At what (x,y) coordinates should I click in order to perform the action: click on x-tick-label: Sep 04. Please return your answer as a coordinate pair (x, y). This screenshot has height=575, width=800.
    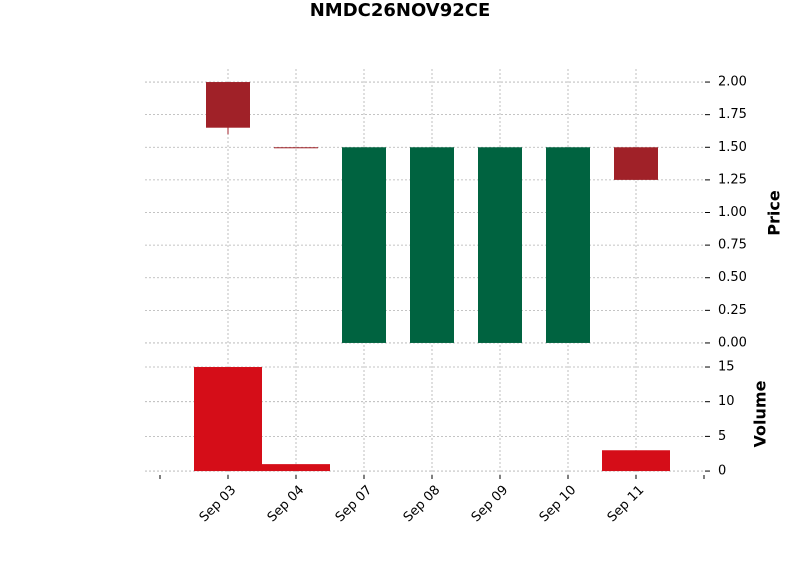
    Looking at the image, I should click on (286, 504).